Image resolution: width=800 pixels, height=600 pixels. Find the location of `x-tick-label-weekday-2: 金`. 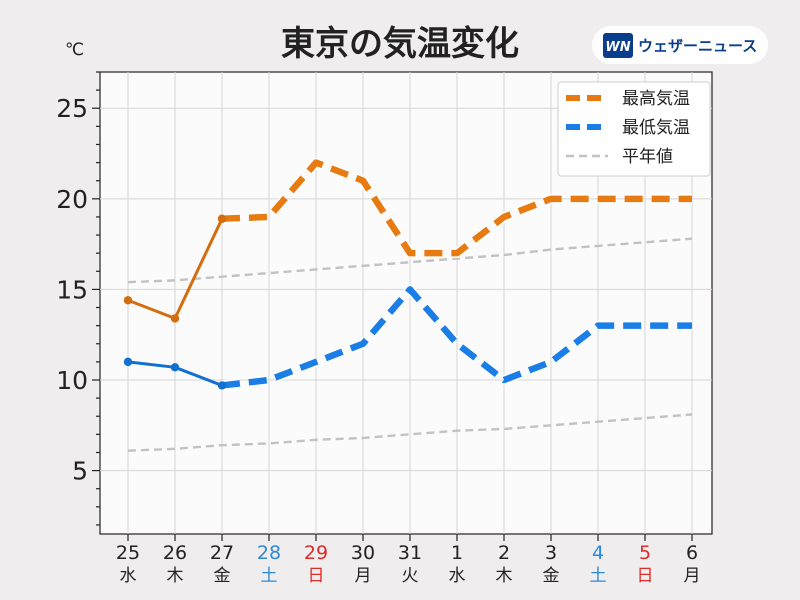

x-tick-label-weekday-2: 金 is located at coordinates (222, 576).